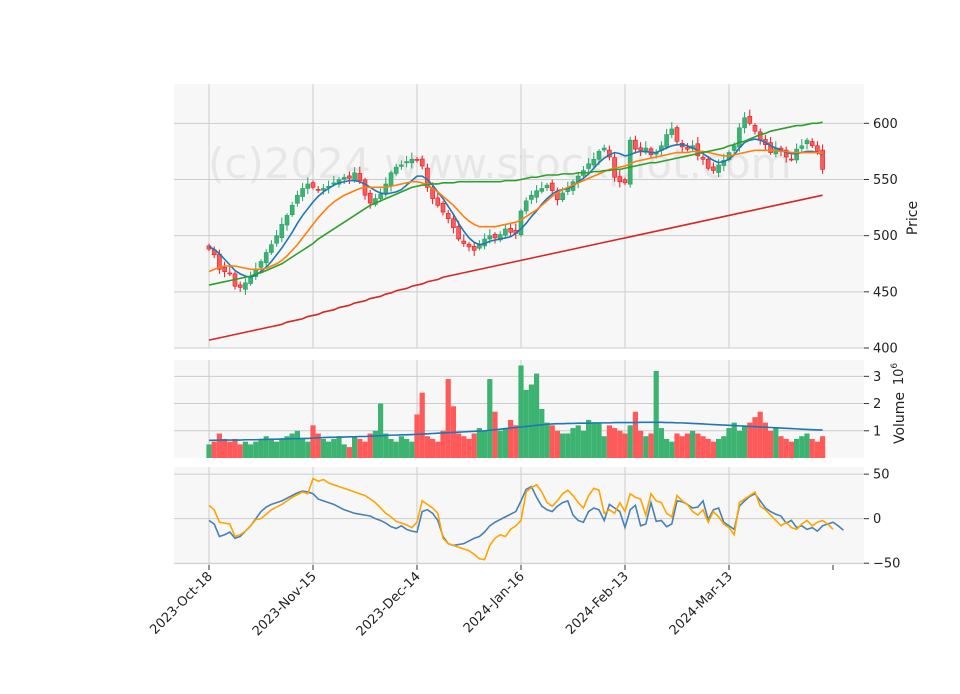 Image resolution: width=960 pixels, height=694 pixels. What do you see at coordinates (895, 366) in the screenshot?
I see `volume-unit-exponent: 6` at bounding box center [895, 366].